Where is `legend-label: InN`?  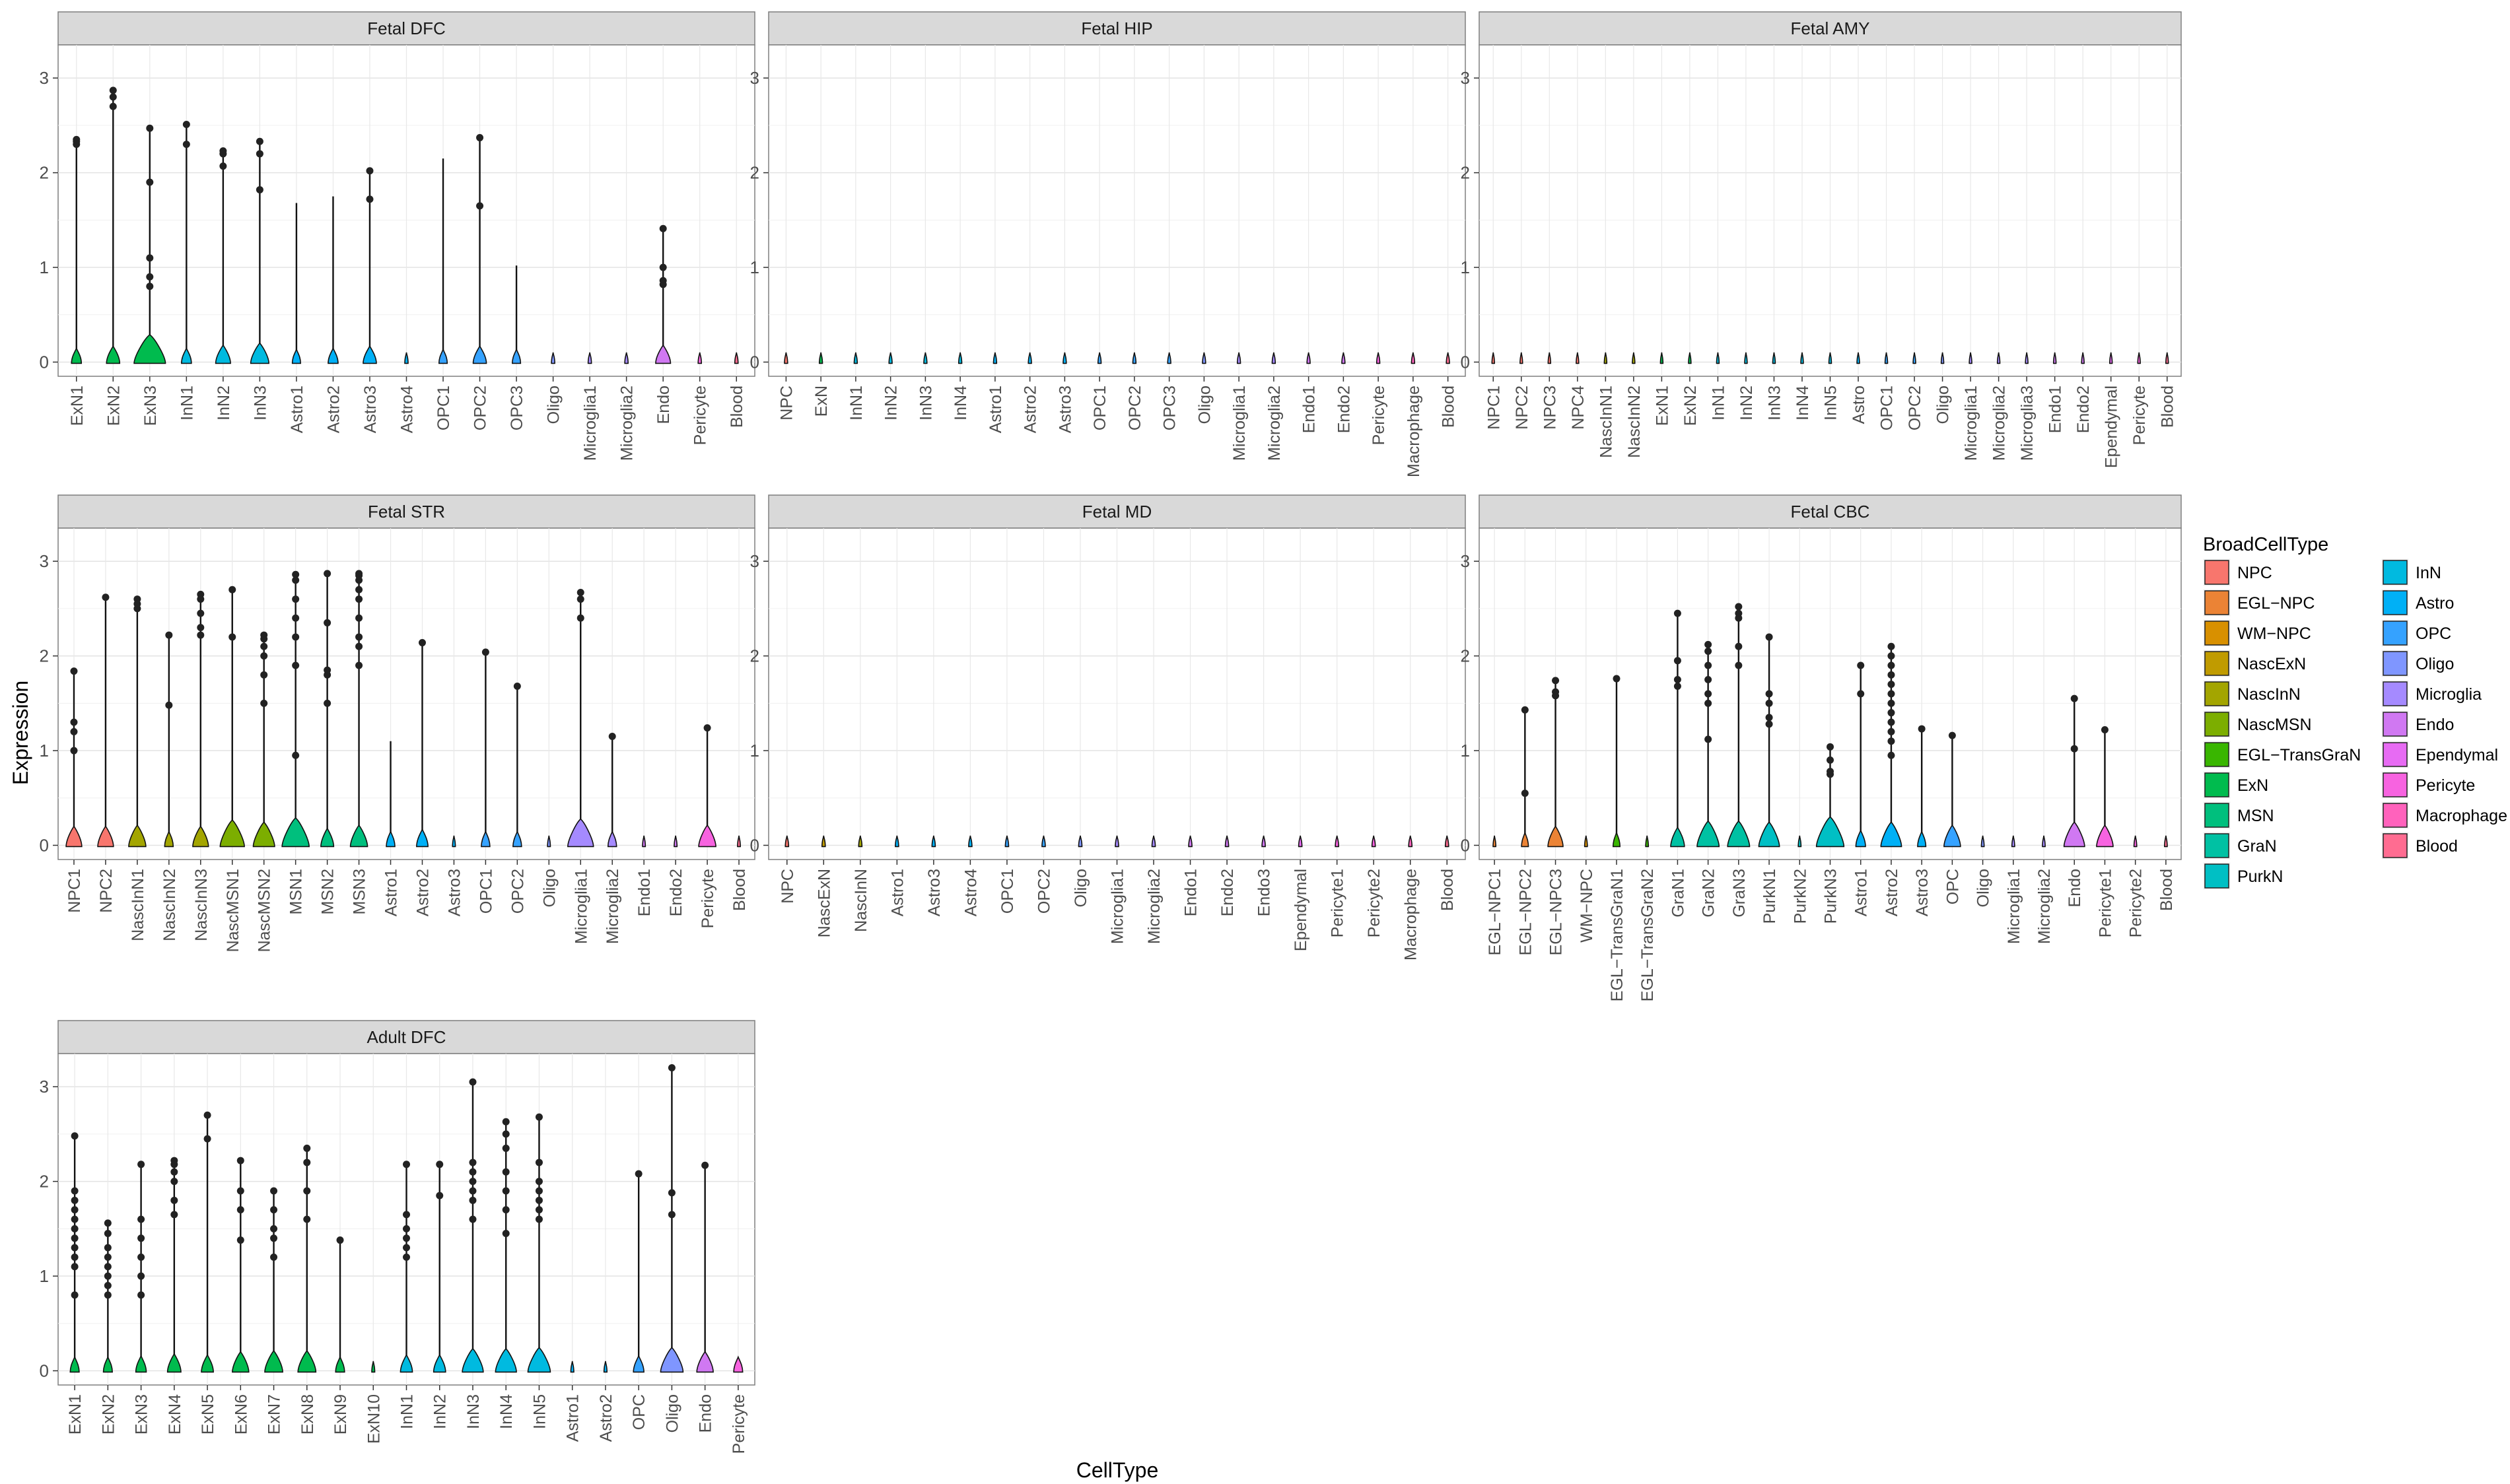
legend-label: InN is located at coordinates (2428, 573).